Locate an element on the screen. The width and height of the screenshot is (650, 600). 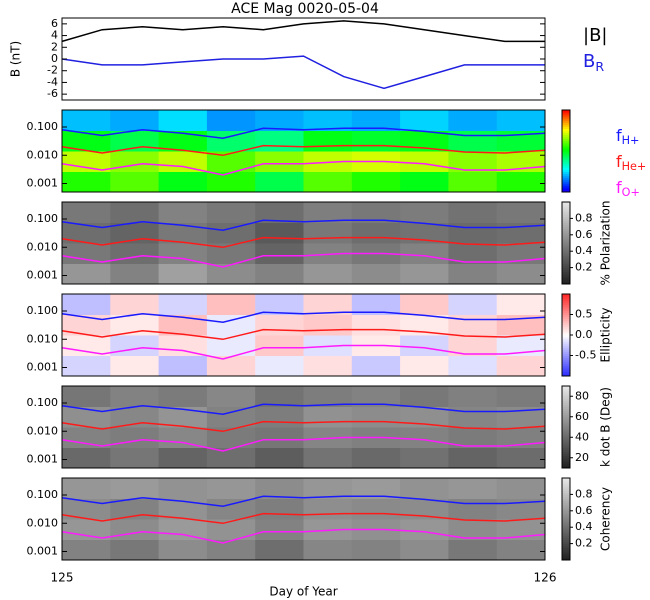
legend-entry: BR is located at coordinates (593, 62).